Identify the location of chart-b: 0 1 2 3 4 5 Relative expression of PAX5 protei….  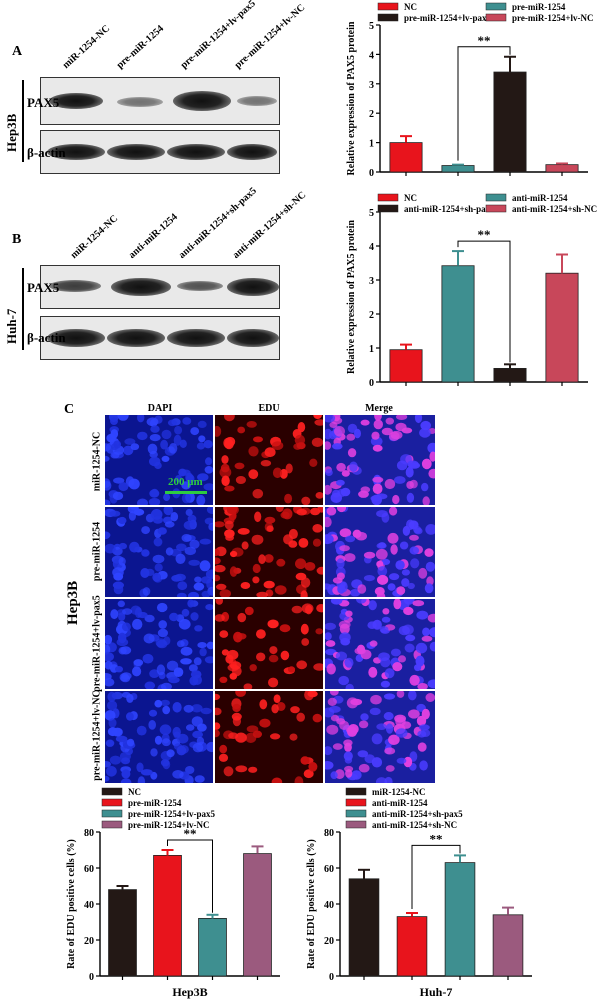
(471, 291).